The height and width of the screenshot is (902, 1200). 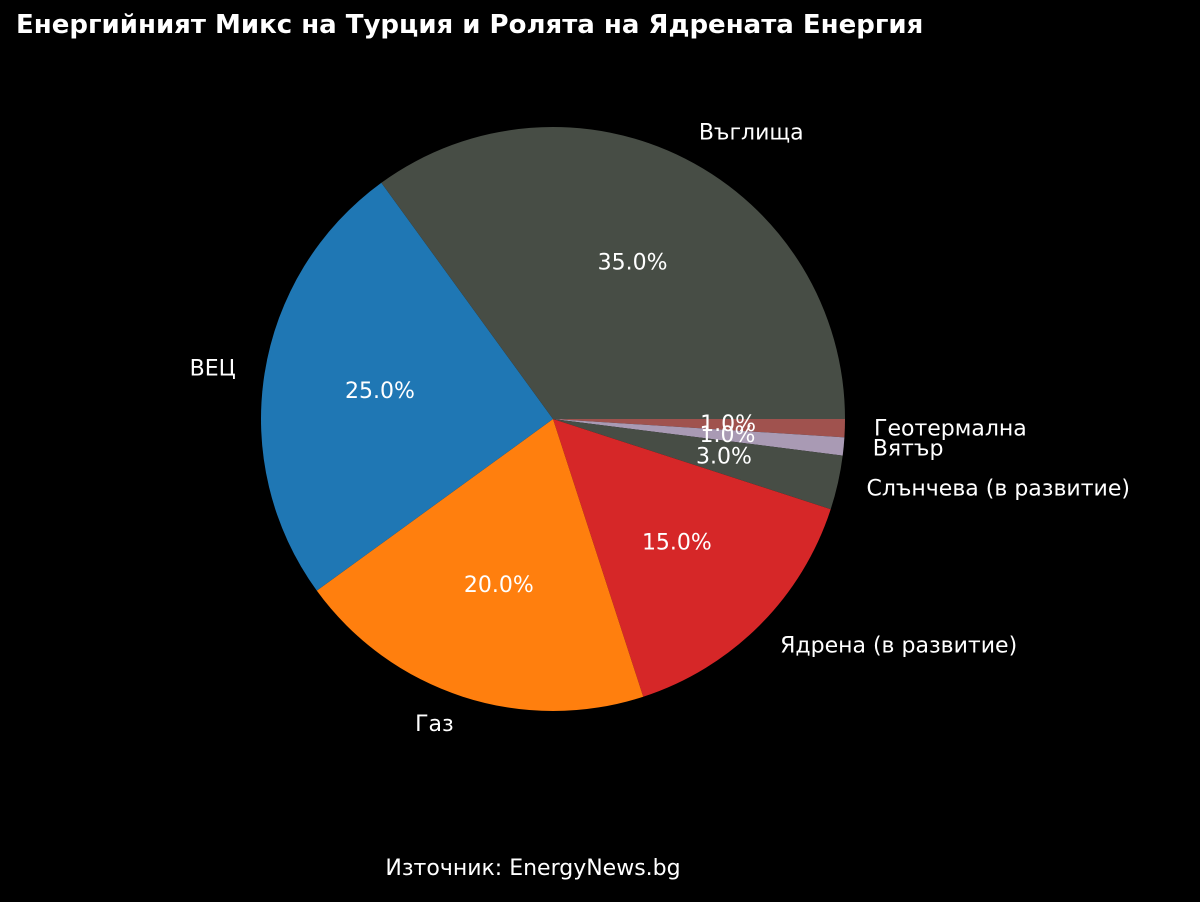 What do you see at coordinates (677, 542) in the screenshot?
I see `slice-percent-label: 15.0%` at bounding box center [677, 542].